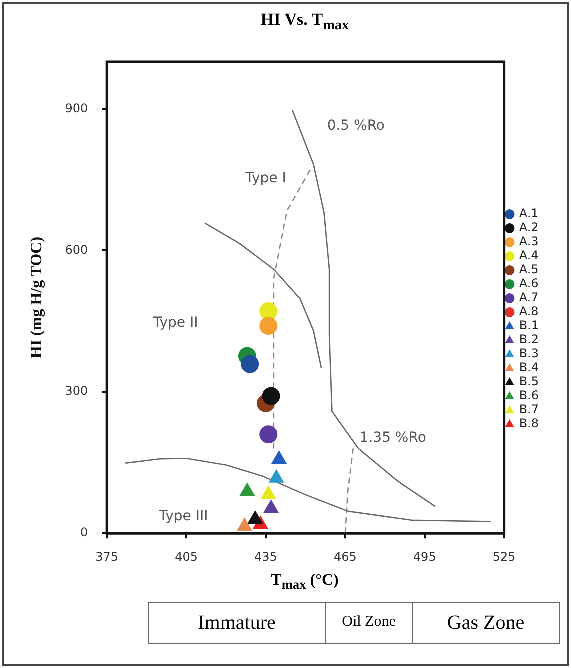 This screenshot has height=668, width=571. What do you see at coordinates (529, 213) in the screenshot?
I see `legend-label: A.1` at bounding box center [529, 213].